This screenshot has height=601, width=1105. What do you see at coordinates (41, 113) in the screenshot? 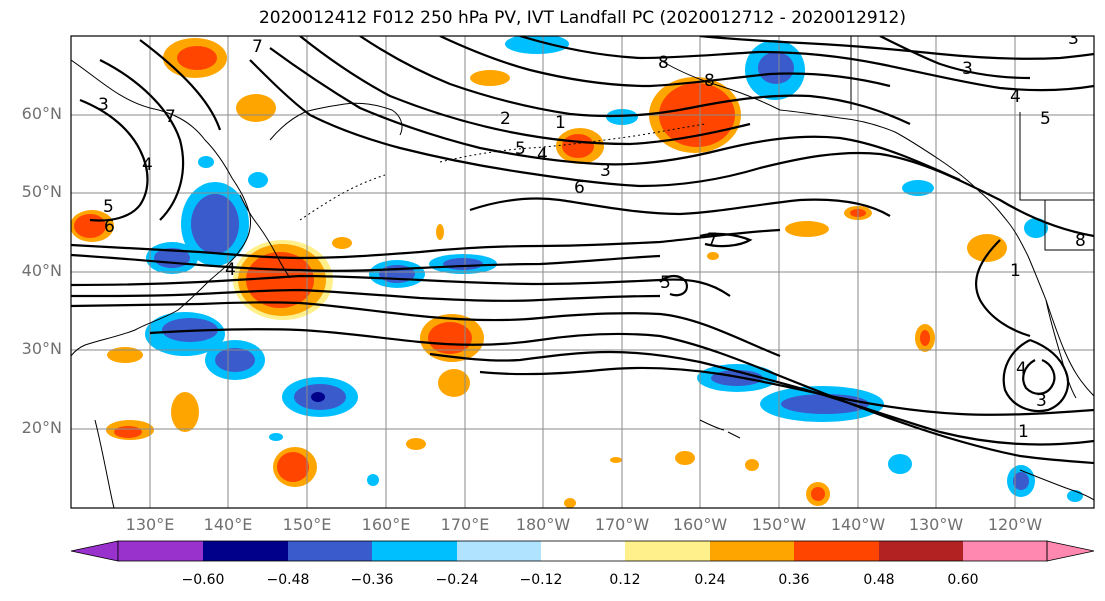
I see `lat-label: 60°N` at bounding box center [41, 113].